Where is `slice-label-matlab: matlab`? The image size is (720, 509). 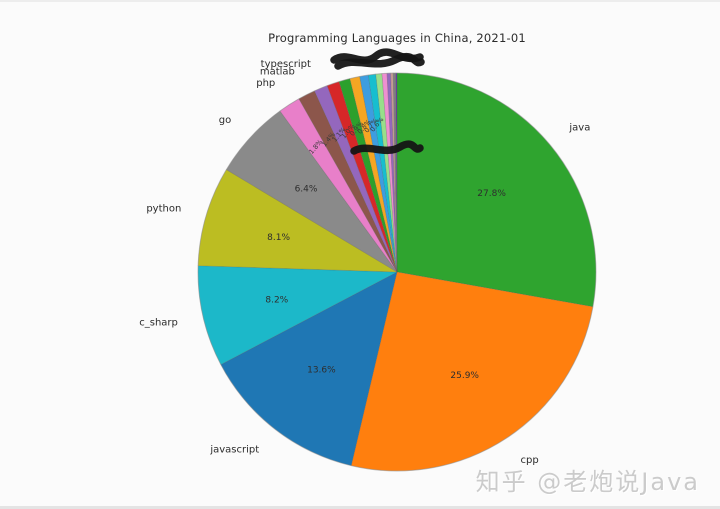
slice-label-matlab: matlab is located at coordinates (277, 72).